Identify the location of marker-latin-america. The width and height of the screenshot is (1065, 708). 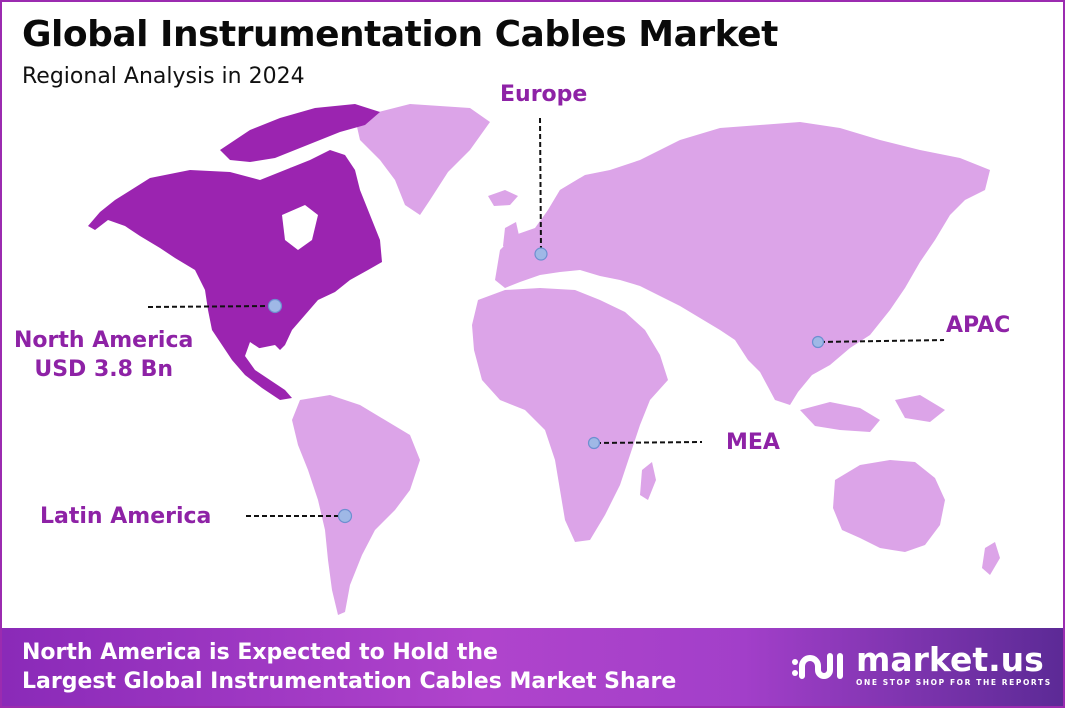
(345, 516).